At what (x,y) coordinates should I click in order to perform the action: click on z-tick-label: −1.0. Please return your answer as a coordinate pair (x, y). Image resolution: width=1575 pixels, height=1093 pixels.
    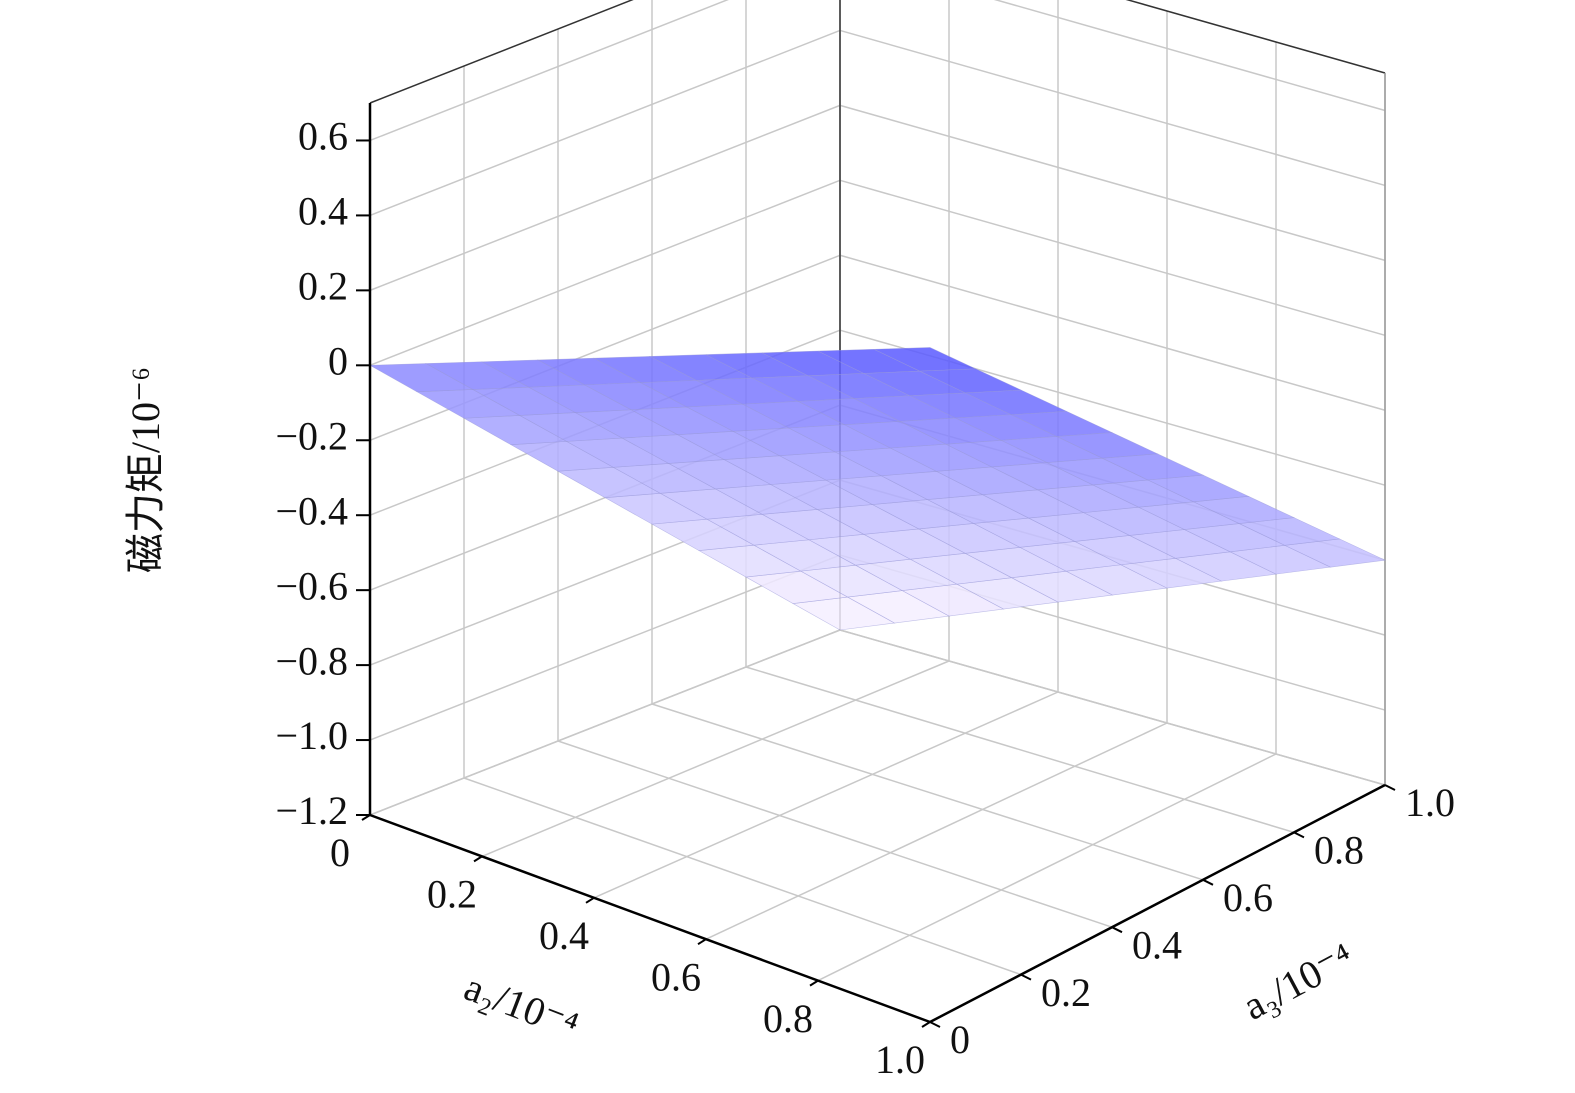
    Looking at the image, I should click on (311, 735).